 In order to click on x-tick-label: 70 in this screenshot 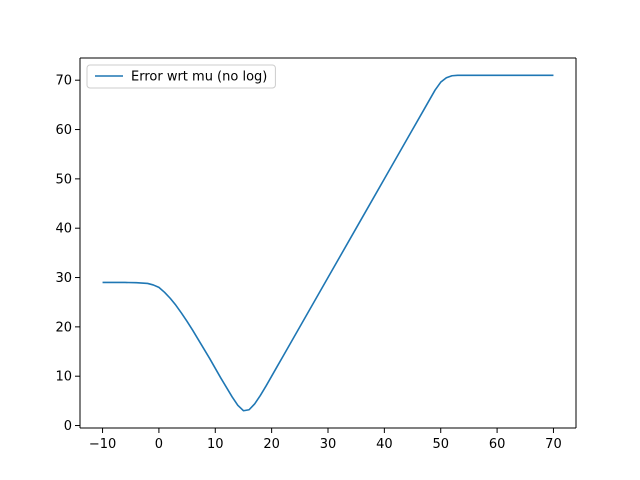, I will do `click(553, 444)`.